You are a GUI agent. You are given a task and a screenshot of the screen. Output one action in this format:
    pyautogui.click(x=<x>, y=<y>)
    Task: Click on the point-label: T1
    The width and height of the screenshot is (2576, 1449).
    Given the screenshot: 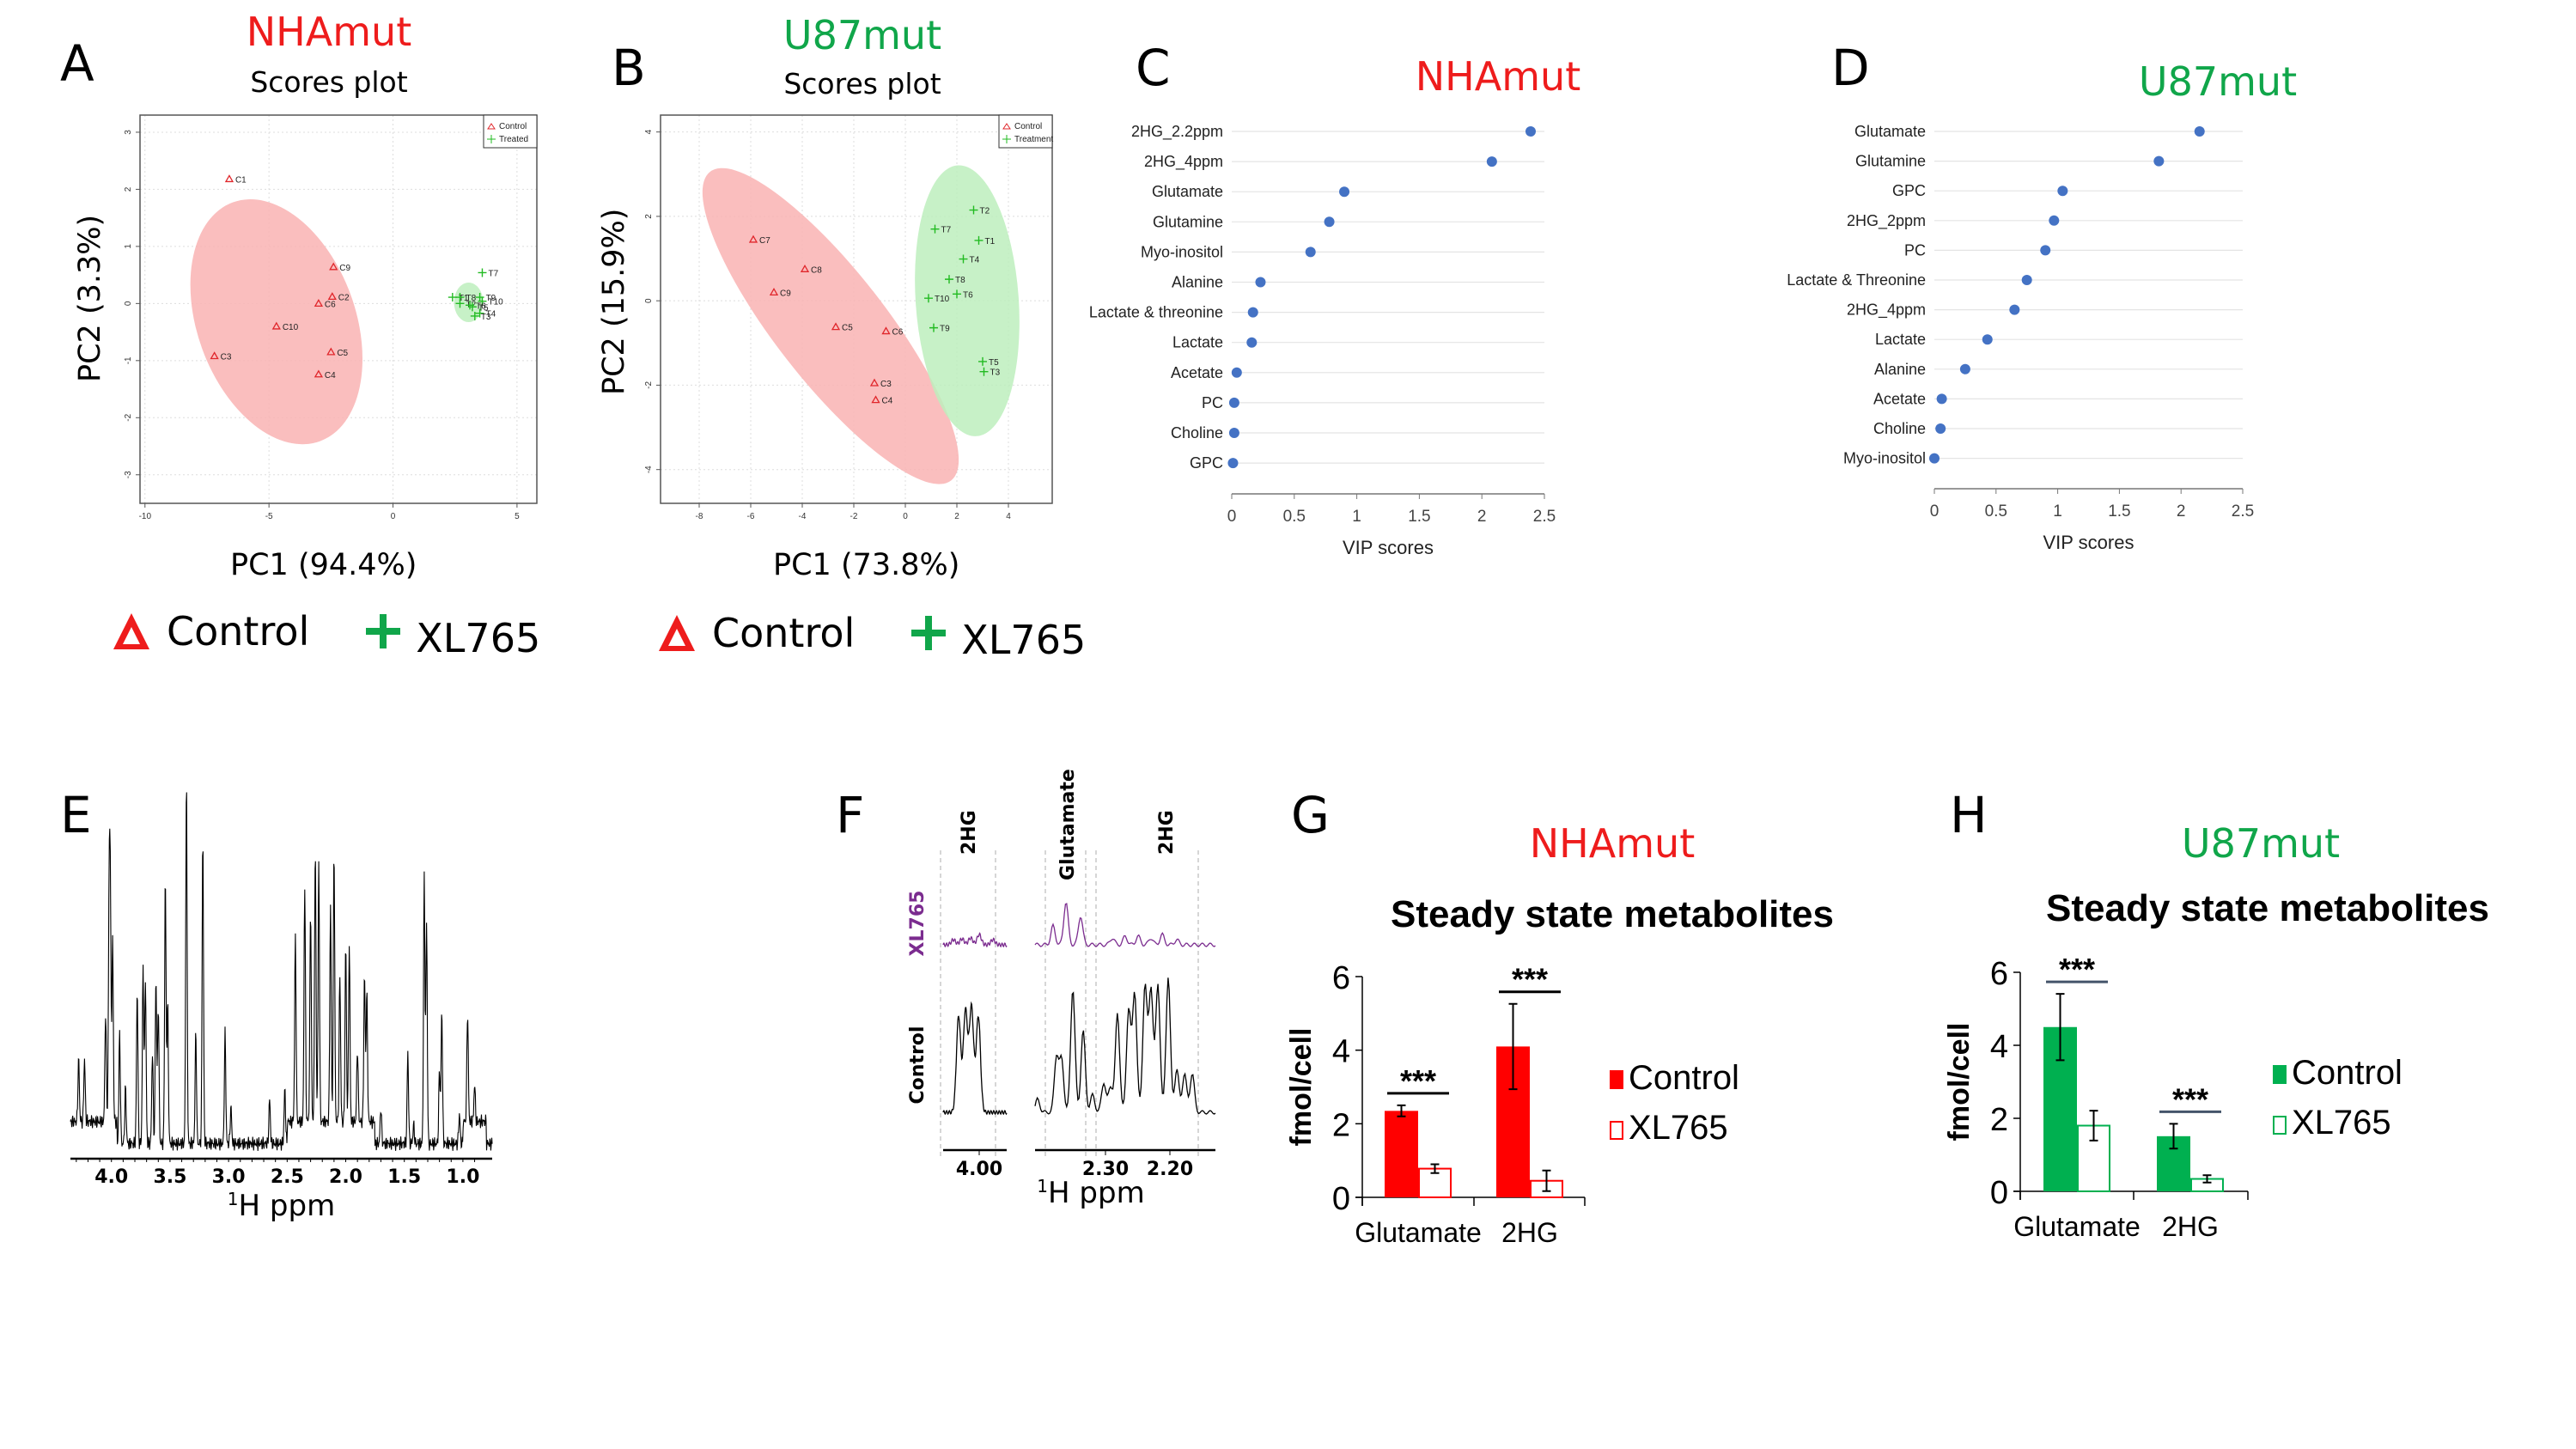 What is the action you would take?
    pyautogui.click(x=464, y=298)
    